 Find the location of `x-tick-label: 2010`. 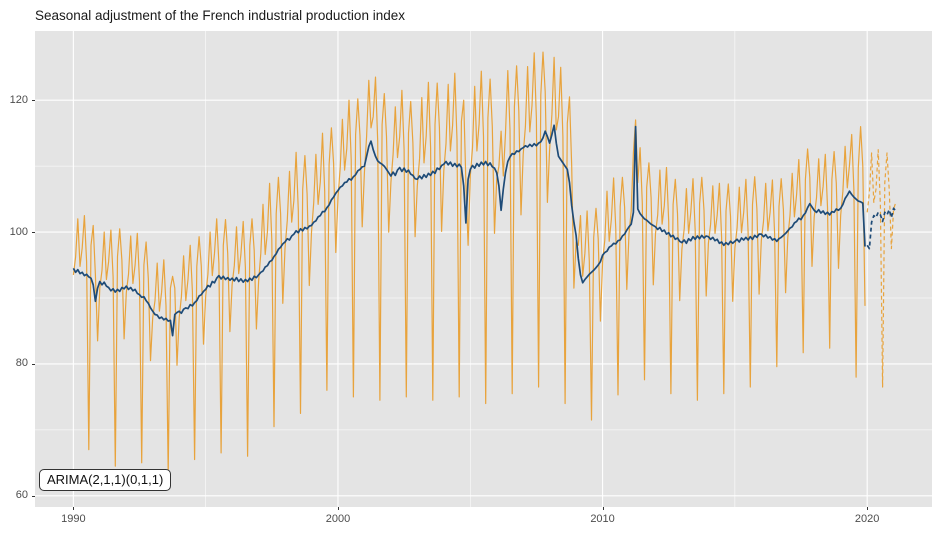

x-tick-label: 2010 is located at coordinates (602, 519).